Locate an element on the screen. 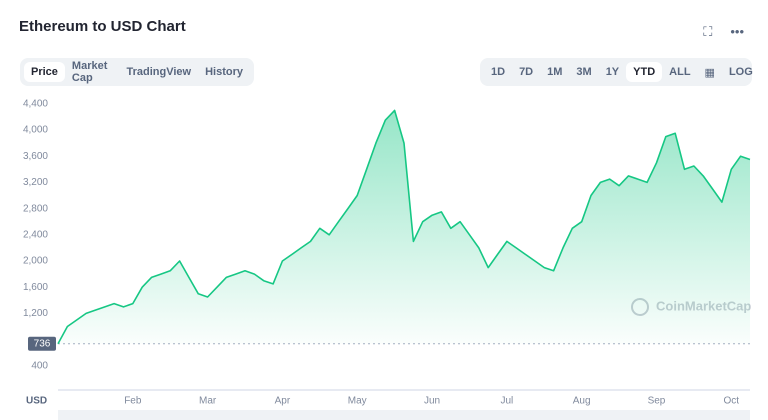 This screenshot has height=420, width=768. y-tick-label: 3,200 is located at coordinates (35, 182).